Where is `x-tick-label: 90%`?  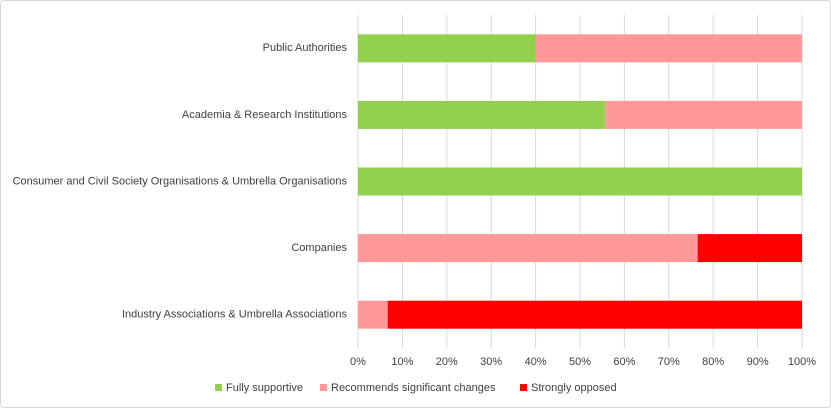
x-tick-label: 90% is located at coordinates (758, 362).